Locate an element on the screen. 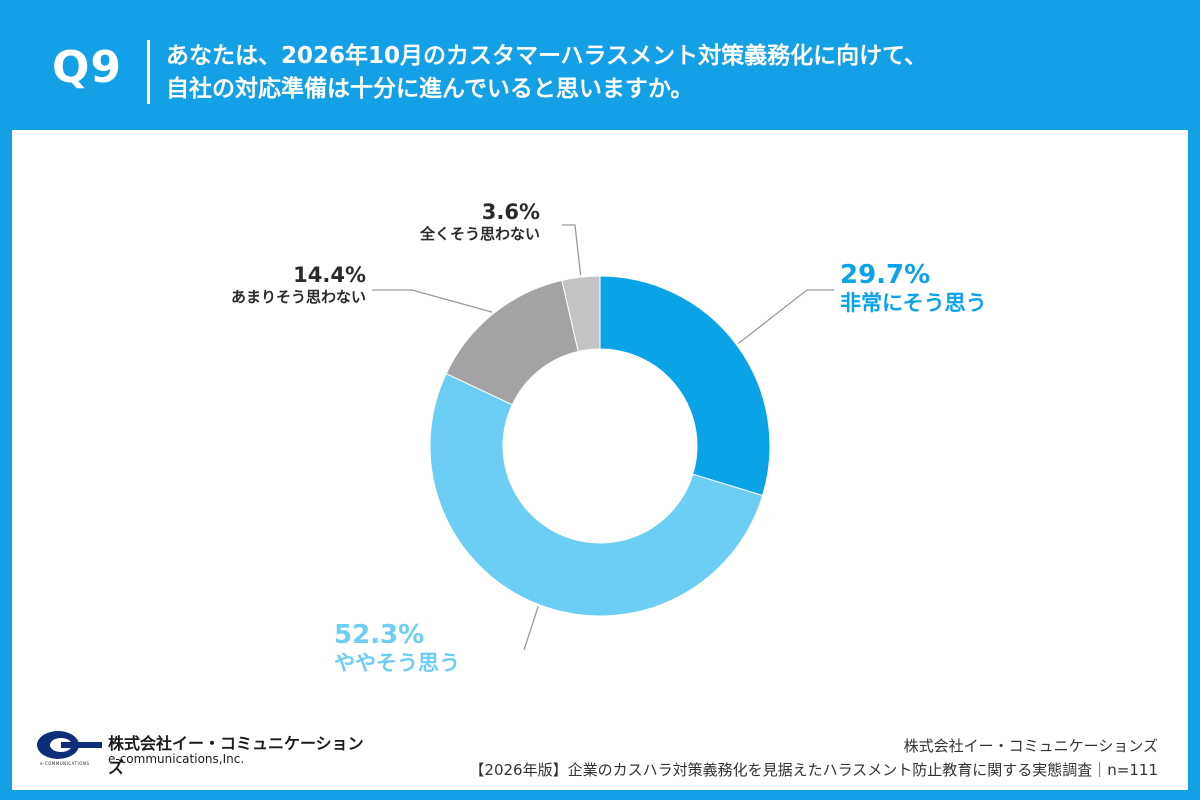 This screenshot has width=1200, height=800. question-line-2: 自社の対応準備は十分に進んでいると思いますか。 is located at coordinates (430, 89).